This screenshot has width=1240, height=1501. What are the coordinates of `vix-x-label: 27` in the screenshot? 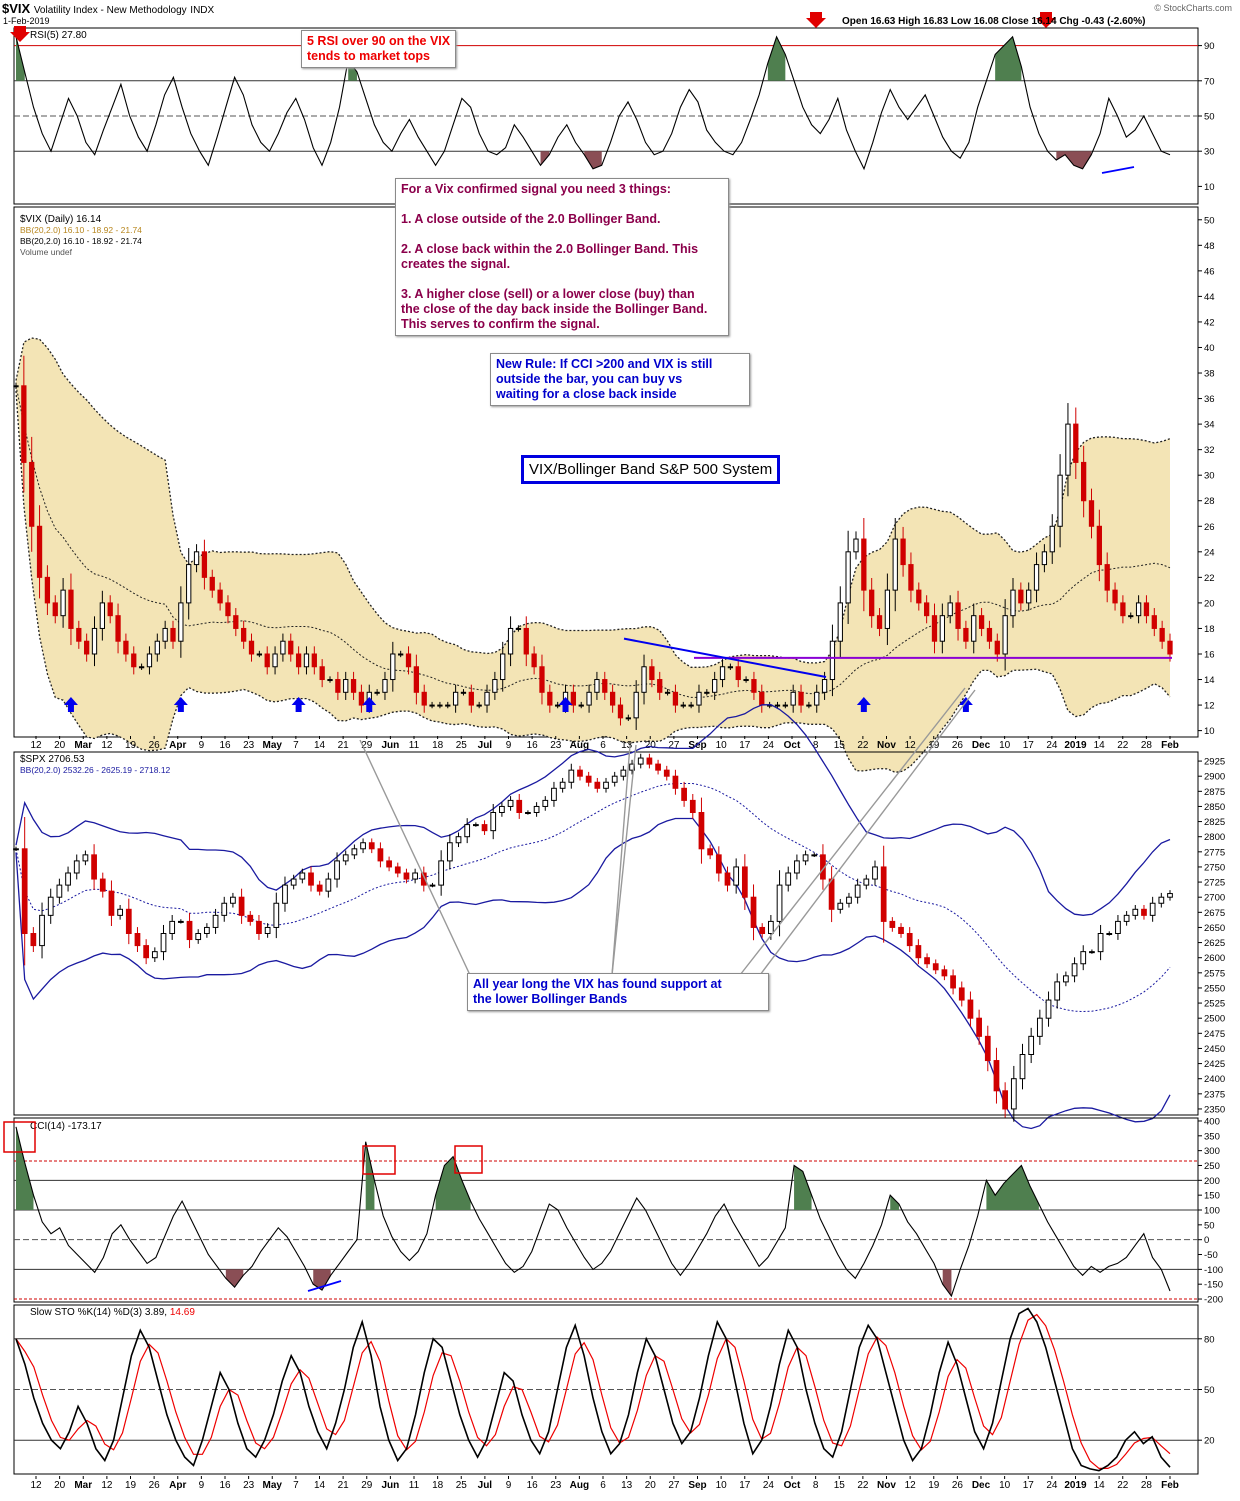 It's located at (674, 745).